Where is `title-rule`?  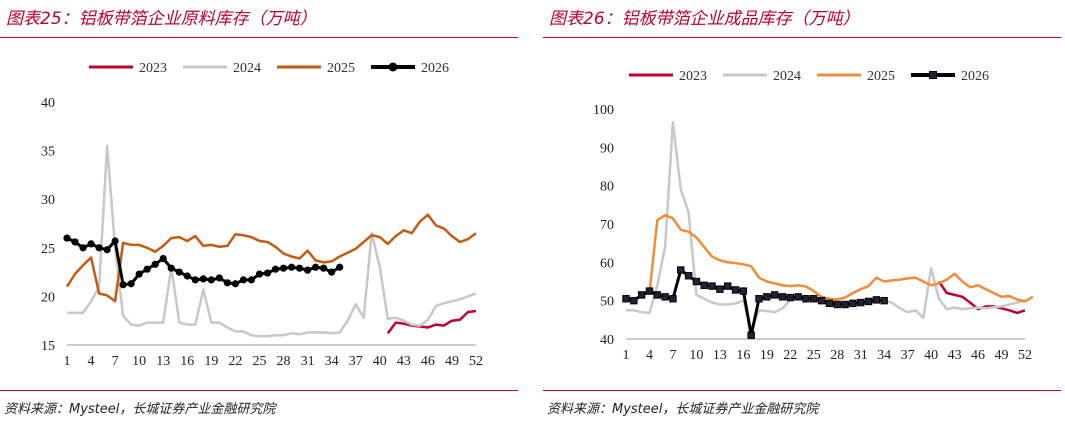
title-rule is located at coordinates (802, 37).